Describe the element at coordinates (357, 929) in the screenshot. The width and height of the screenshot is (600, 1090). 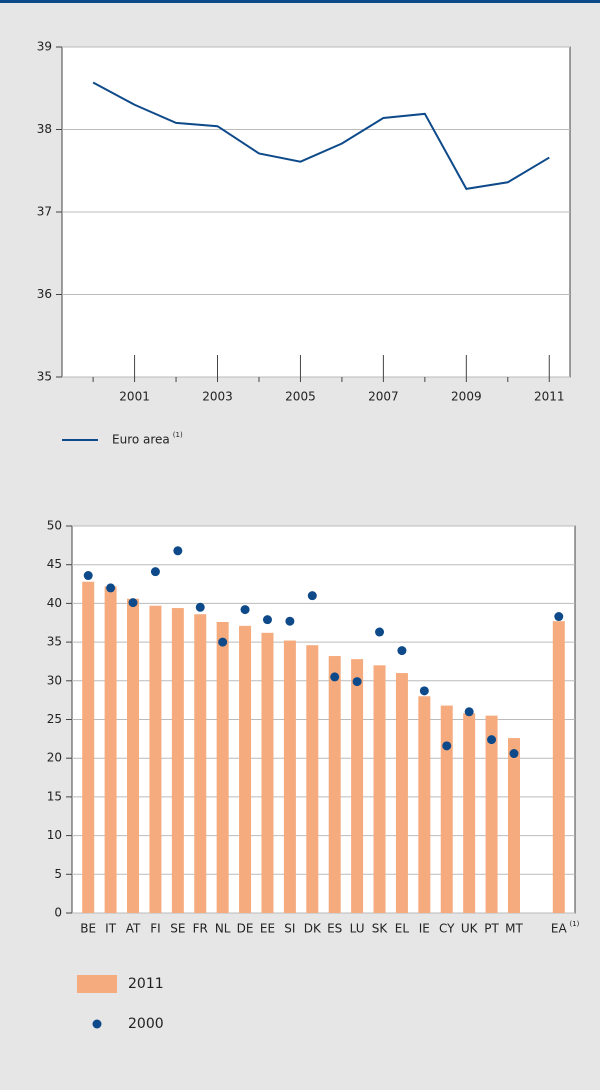
I see `x-tick-label: LU` at that location.